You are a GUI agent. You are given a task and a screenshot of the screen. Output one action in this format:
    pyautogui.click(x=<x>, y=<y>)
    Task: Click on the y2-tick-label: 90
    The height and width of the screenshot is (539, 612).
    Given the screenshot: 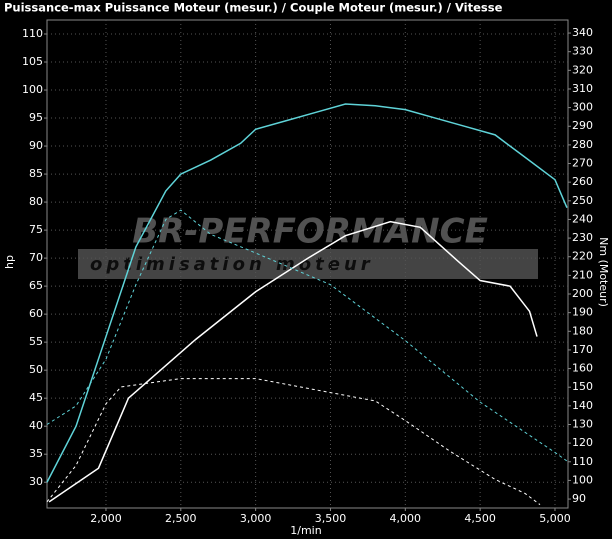 What is the action you would take?
    pyautogui.click(x=579, y=498)
    